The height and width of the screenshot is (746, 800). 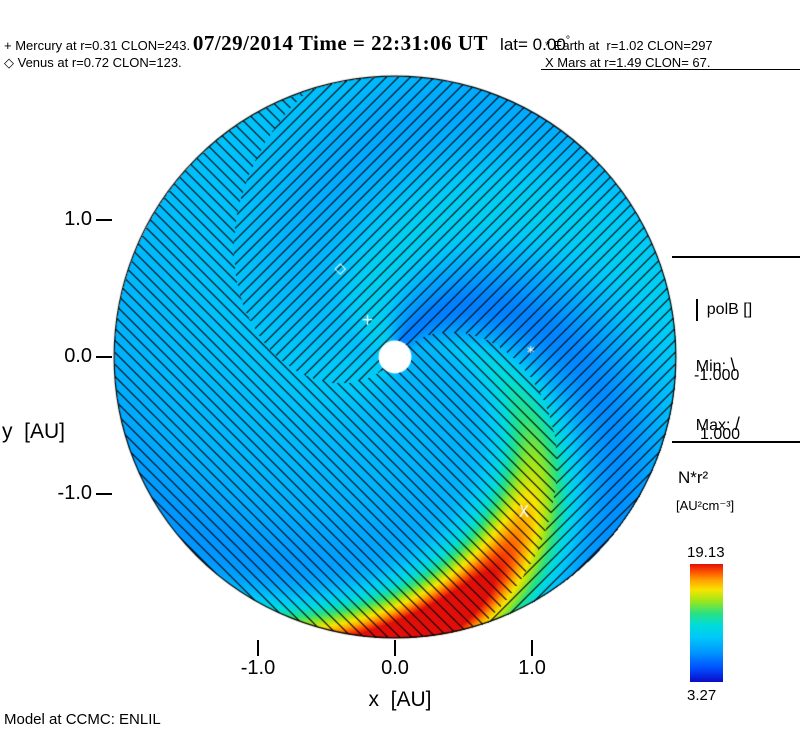 What do you see at coordinates (706, 623) in the screenshot?
I see `colorbar-gradient` at bounding box center [706, 623].